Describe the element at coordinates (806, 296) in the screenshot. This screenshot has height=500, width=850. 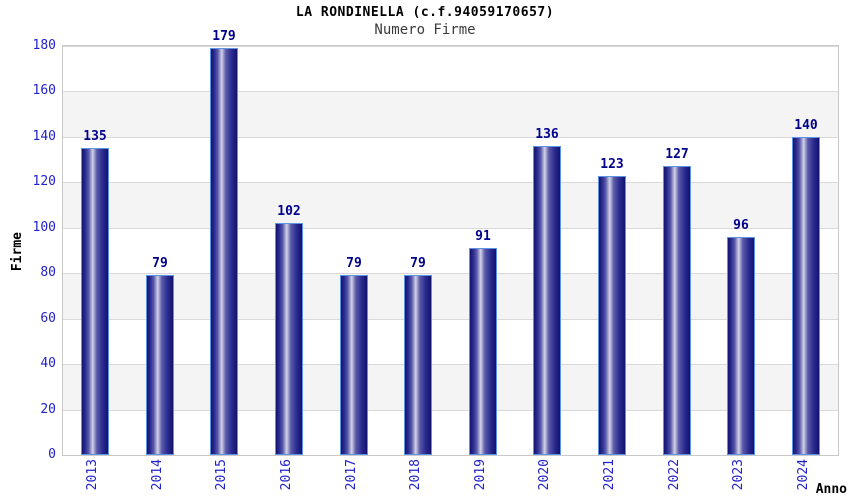
I see `bar-2024` at that location.